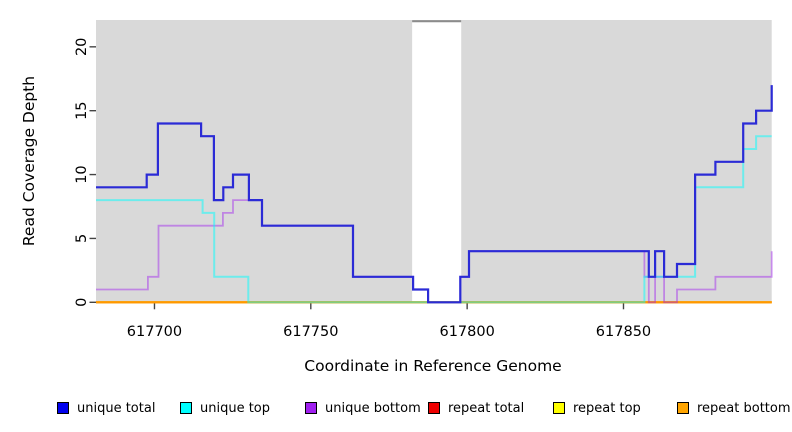  What do you see at coordinates (82, 47) in the screenshot?
I see `y-axis-tick-label: 20` at bounding box center [82, 47].